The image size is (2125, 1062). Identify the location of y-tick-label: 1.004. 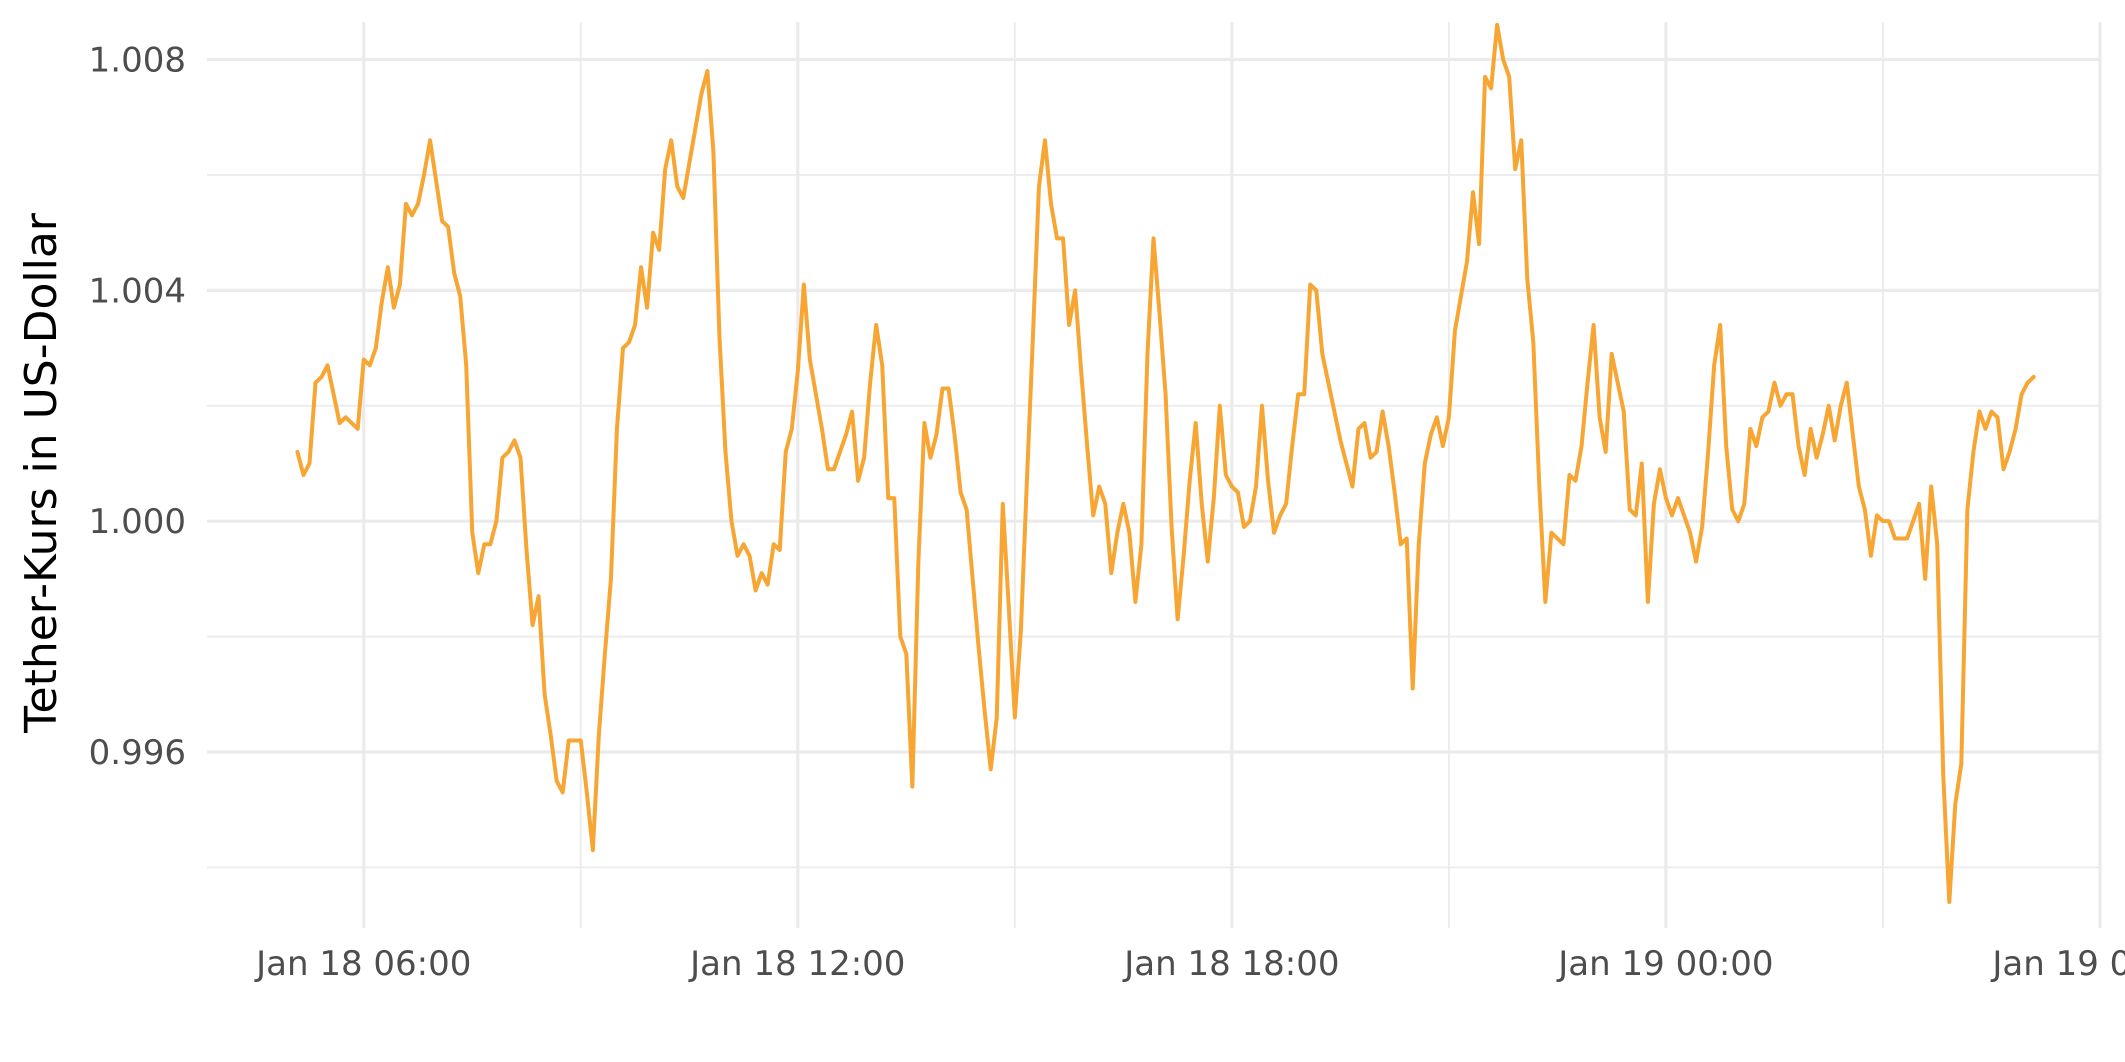
(137, 291).